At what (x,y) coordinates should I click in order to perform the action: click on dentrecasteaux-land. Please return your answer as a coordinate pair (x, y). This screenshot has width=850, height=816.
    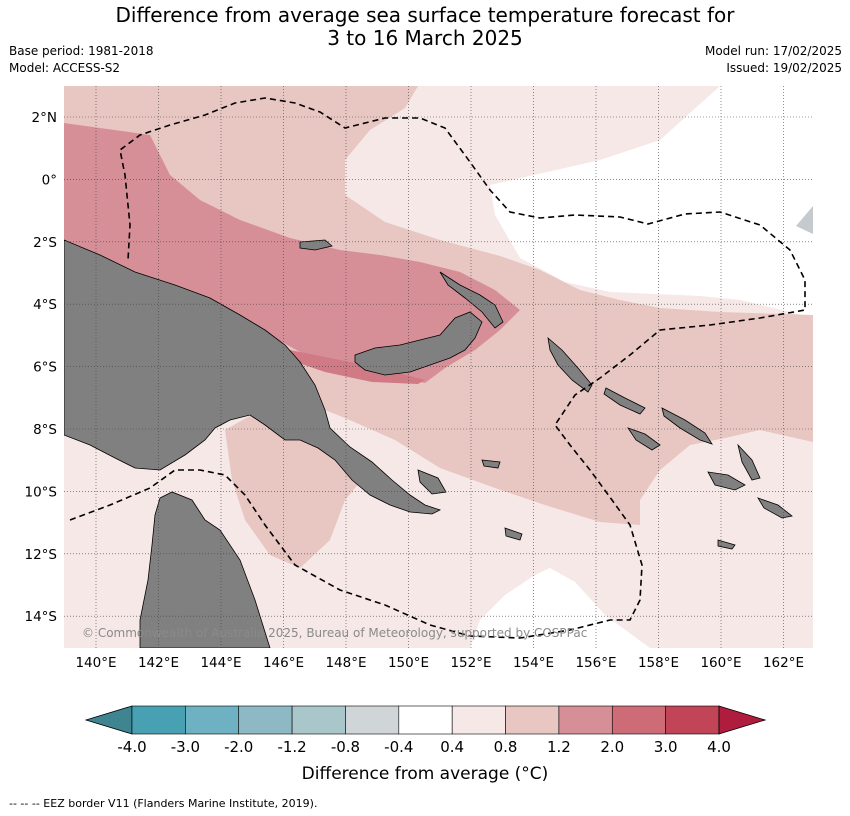
    Looking at the image, I should click on (432, 482).